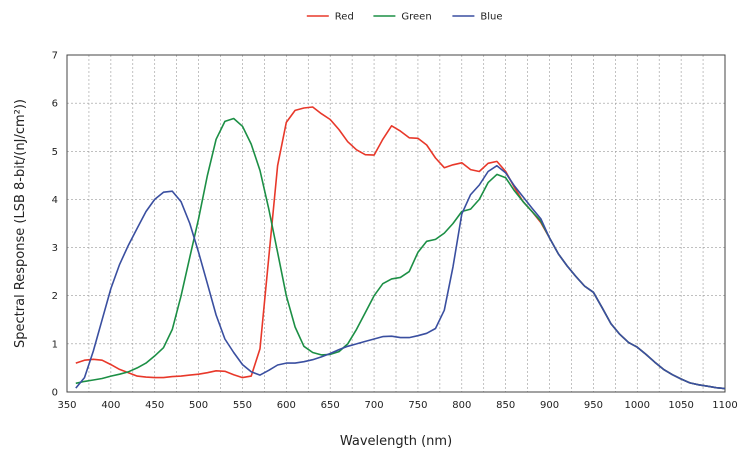 This screenshot has width=747, height=452. What do you see at coordinates (417, 405) in the screenshot?
I see `x-tick-label: 750` at bounding box center [417, 405].